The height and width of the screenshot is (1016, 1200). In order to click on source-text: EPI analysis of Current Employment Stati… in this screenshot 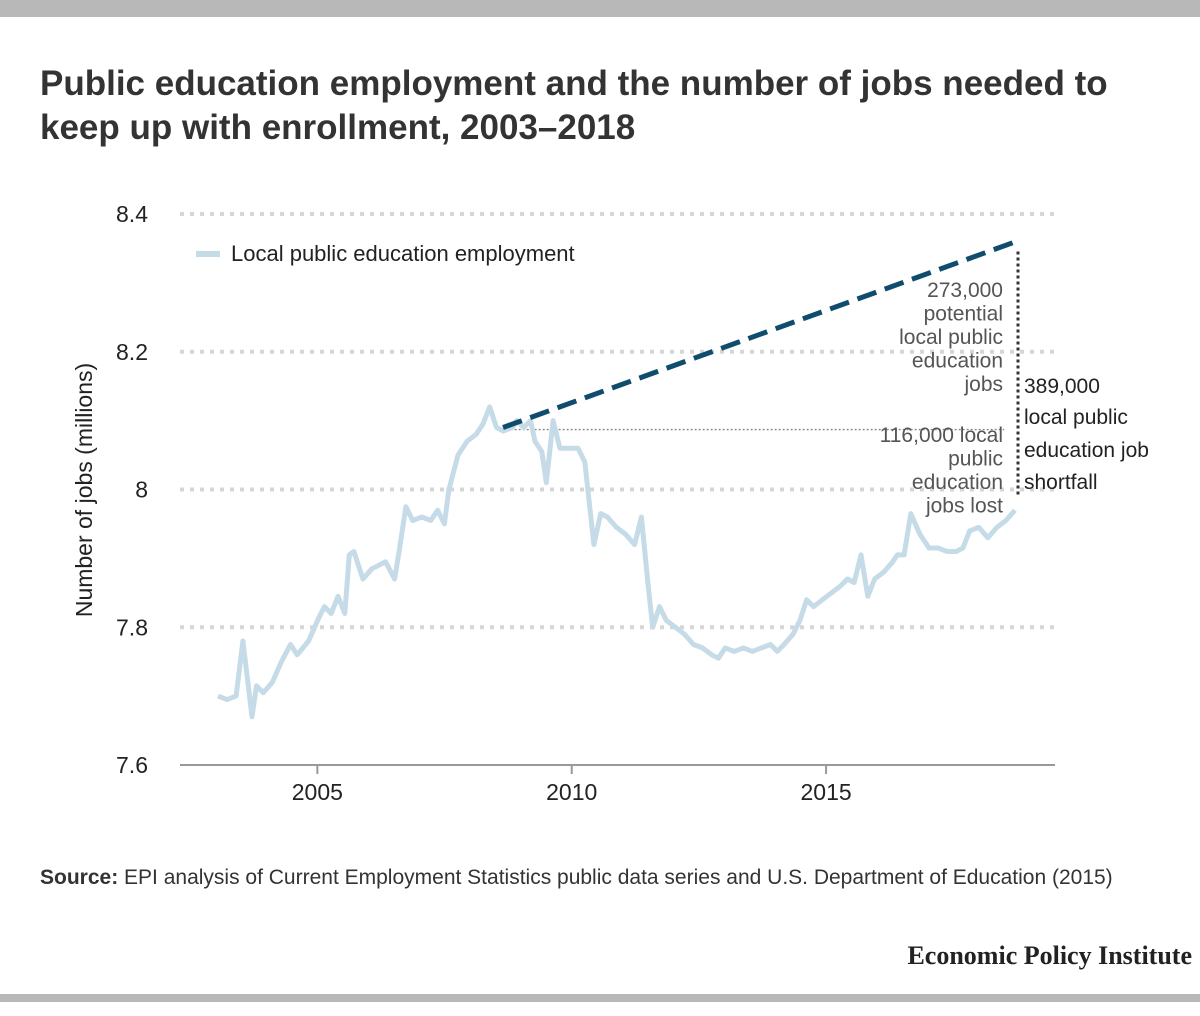, I will do `click(618, 877)`.